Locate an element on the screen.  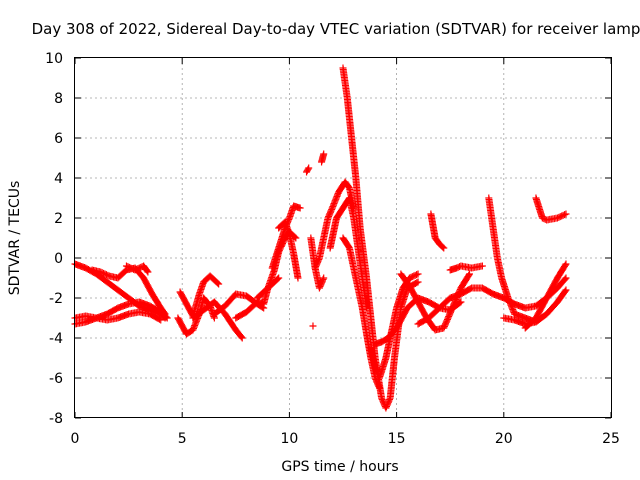
y-tick-label: -4 is located at coordinates (56, 339).